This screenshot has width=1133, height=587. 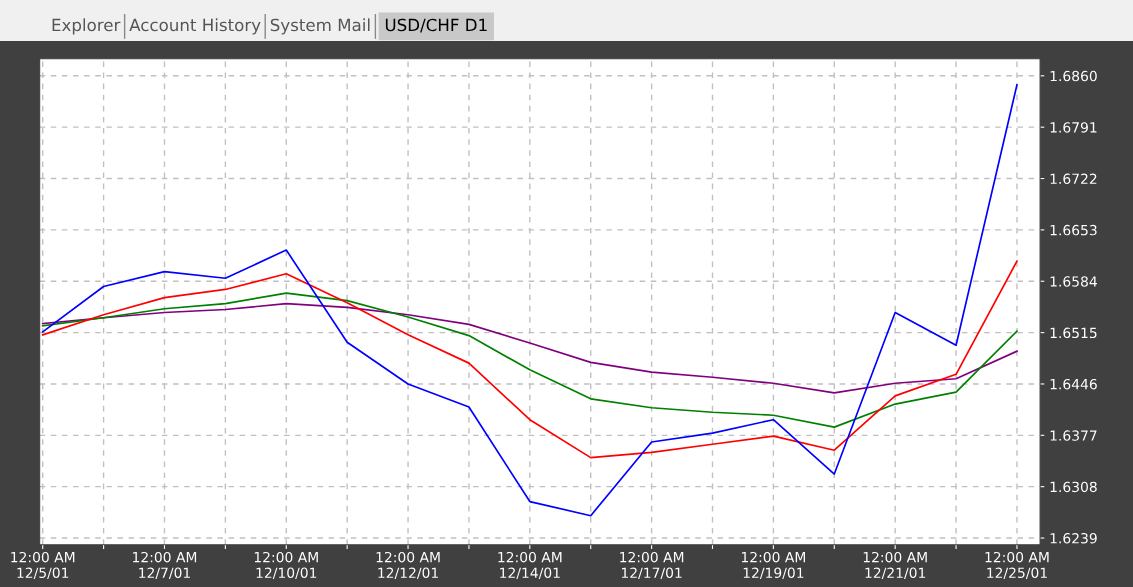 What do you see at coordinates (1073, 76) in the screenshot?
I see `y-tick-label: 1.6860` at bounding box center [1073, 76].